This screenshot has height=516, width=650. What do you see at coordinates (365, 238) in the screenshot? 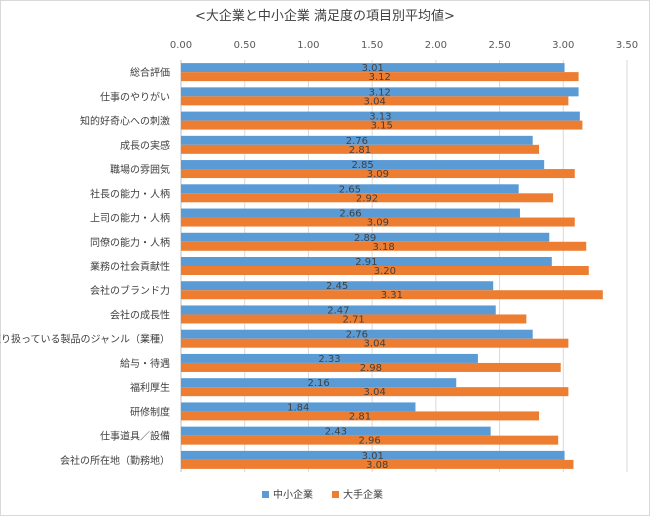
I see `data-label: 2.89` at bounding box center [365, 238].